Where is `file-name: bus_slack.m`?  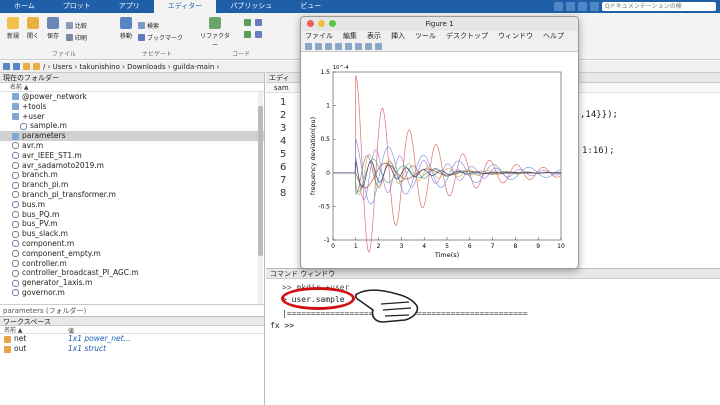 file-name: bus_slack.m is located at coordinates (45, 234).